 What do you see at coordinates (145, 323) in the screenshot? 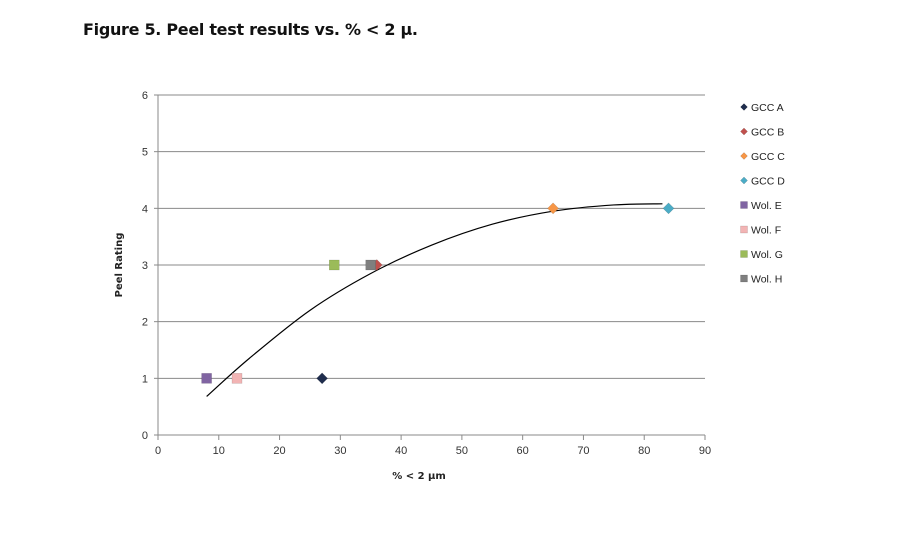
I see `y-tick-label: 2` at bounding box center [145, 323].